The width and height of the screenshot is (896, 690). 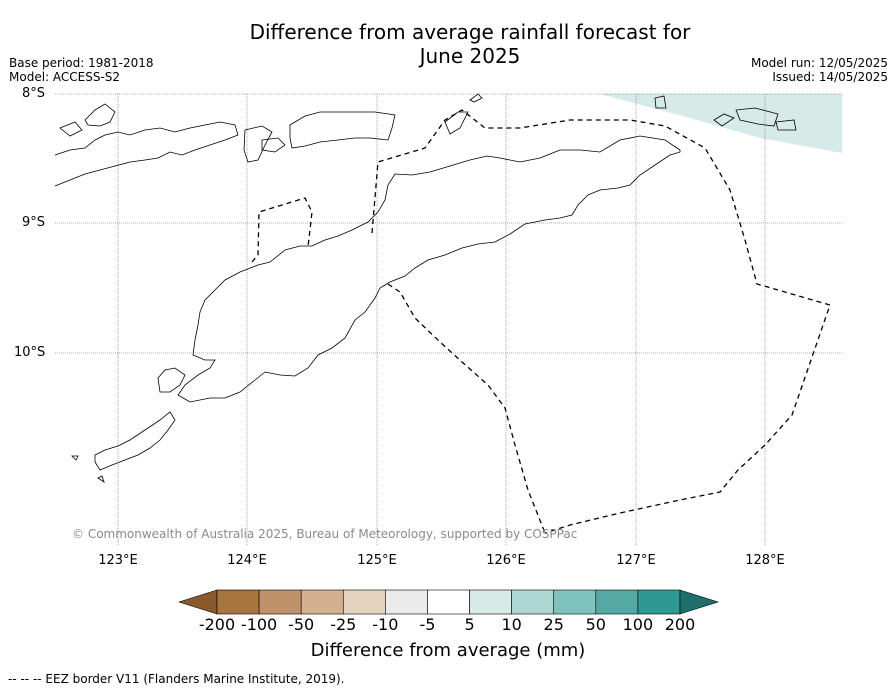 I want to click on lat-label: 8°S, so click(x=34, y=93).